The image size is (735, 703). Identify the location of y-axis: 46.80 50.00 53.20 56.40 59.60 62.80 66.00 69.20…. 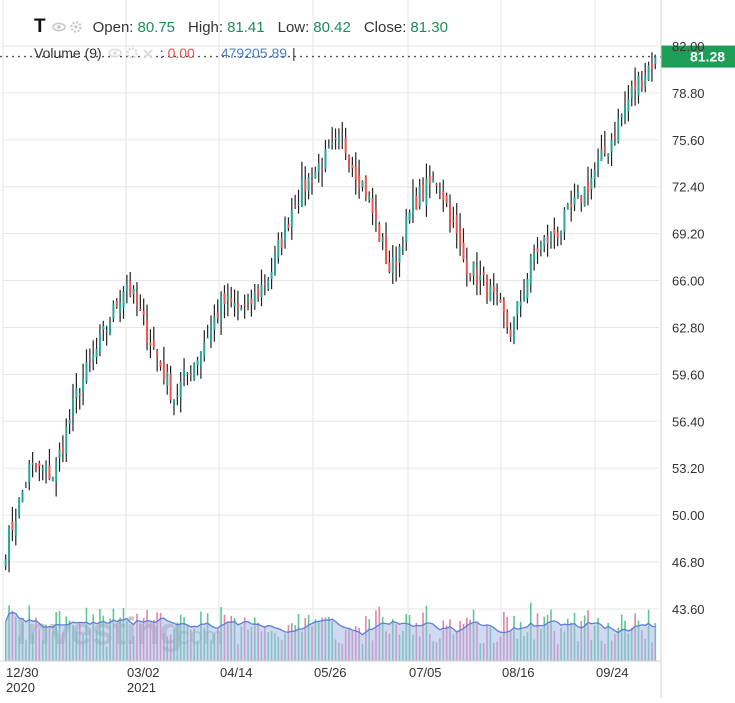
(682, 349).